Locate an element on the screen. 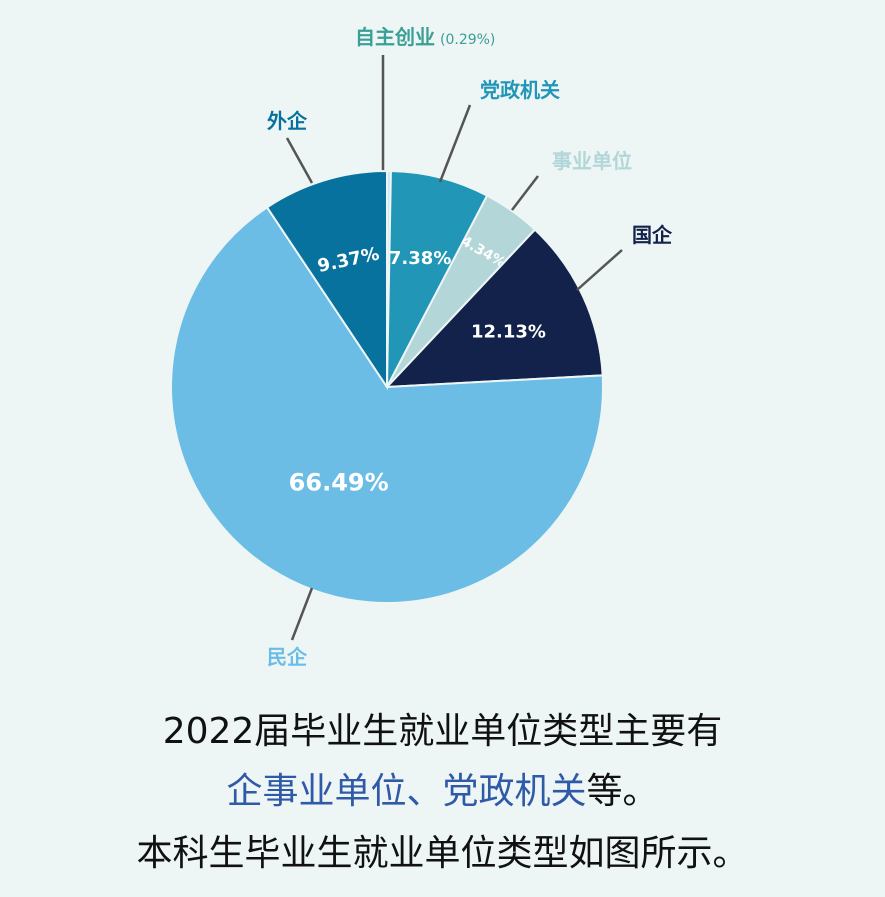 This screenshot has height=897, width=885. slice-label: 党政机关 is located at coordinates (520, 90).